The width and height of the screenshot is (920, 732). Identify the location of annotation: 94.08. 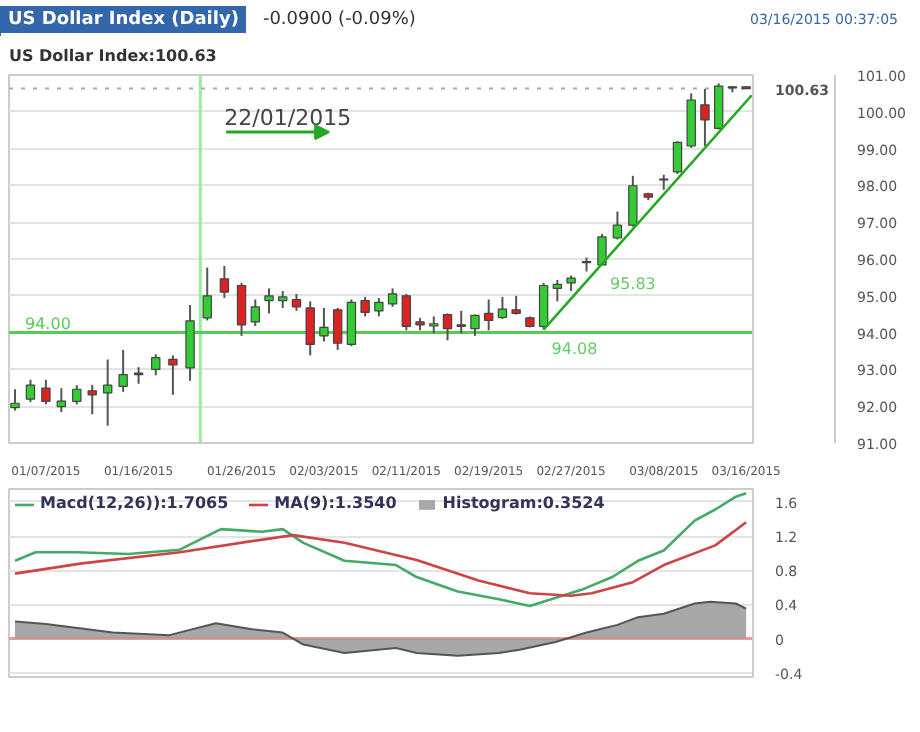
(574, 348).